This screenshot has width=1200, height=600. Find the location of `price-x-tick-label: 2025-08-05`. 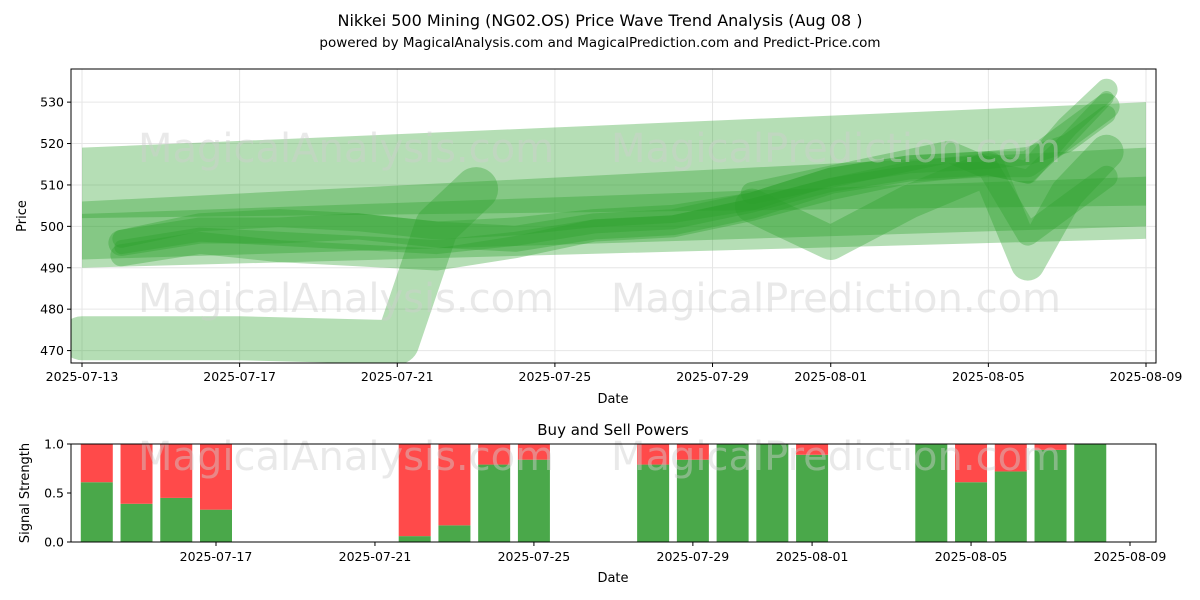

price-x-tick-label: 2025-08-05 is located at coordinates (988, 376).